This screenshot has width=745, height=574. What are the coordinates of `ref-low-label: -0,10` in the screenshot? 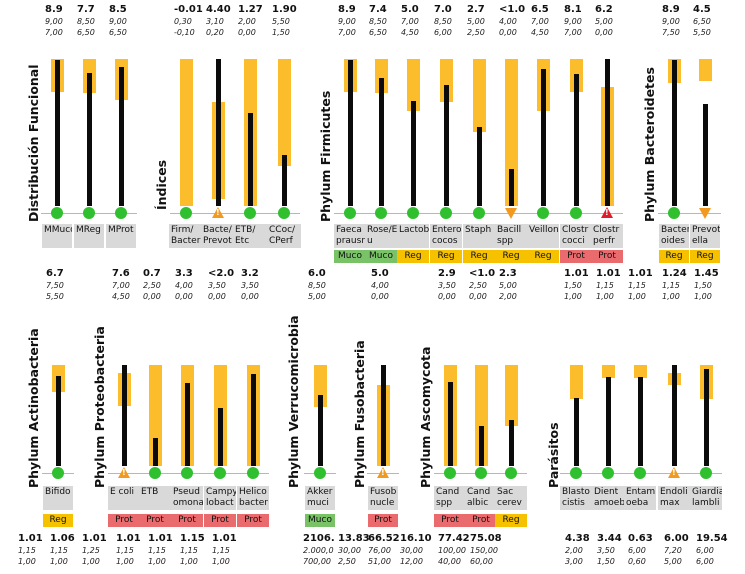 It's located at (184, 32).